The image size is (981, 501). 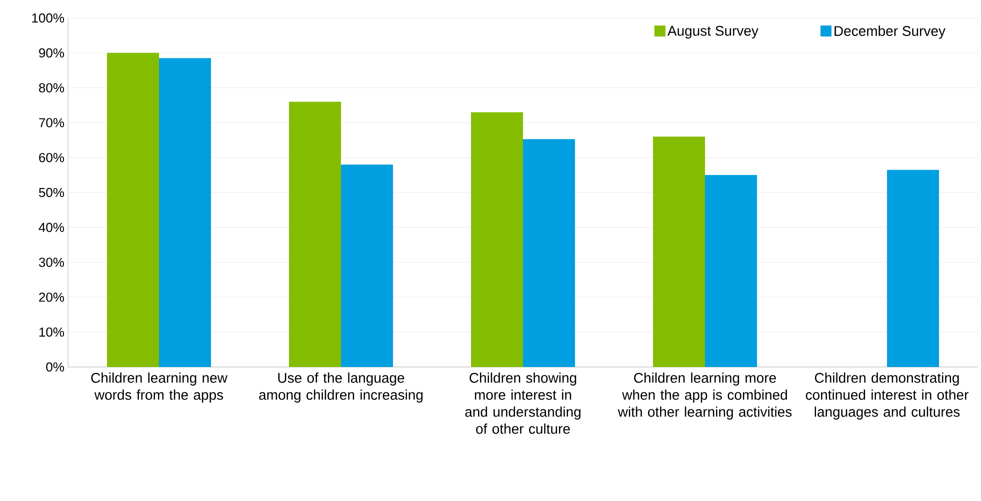 I want to click on y-tick-label: 10%, so click(x=51, y=332).